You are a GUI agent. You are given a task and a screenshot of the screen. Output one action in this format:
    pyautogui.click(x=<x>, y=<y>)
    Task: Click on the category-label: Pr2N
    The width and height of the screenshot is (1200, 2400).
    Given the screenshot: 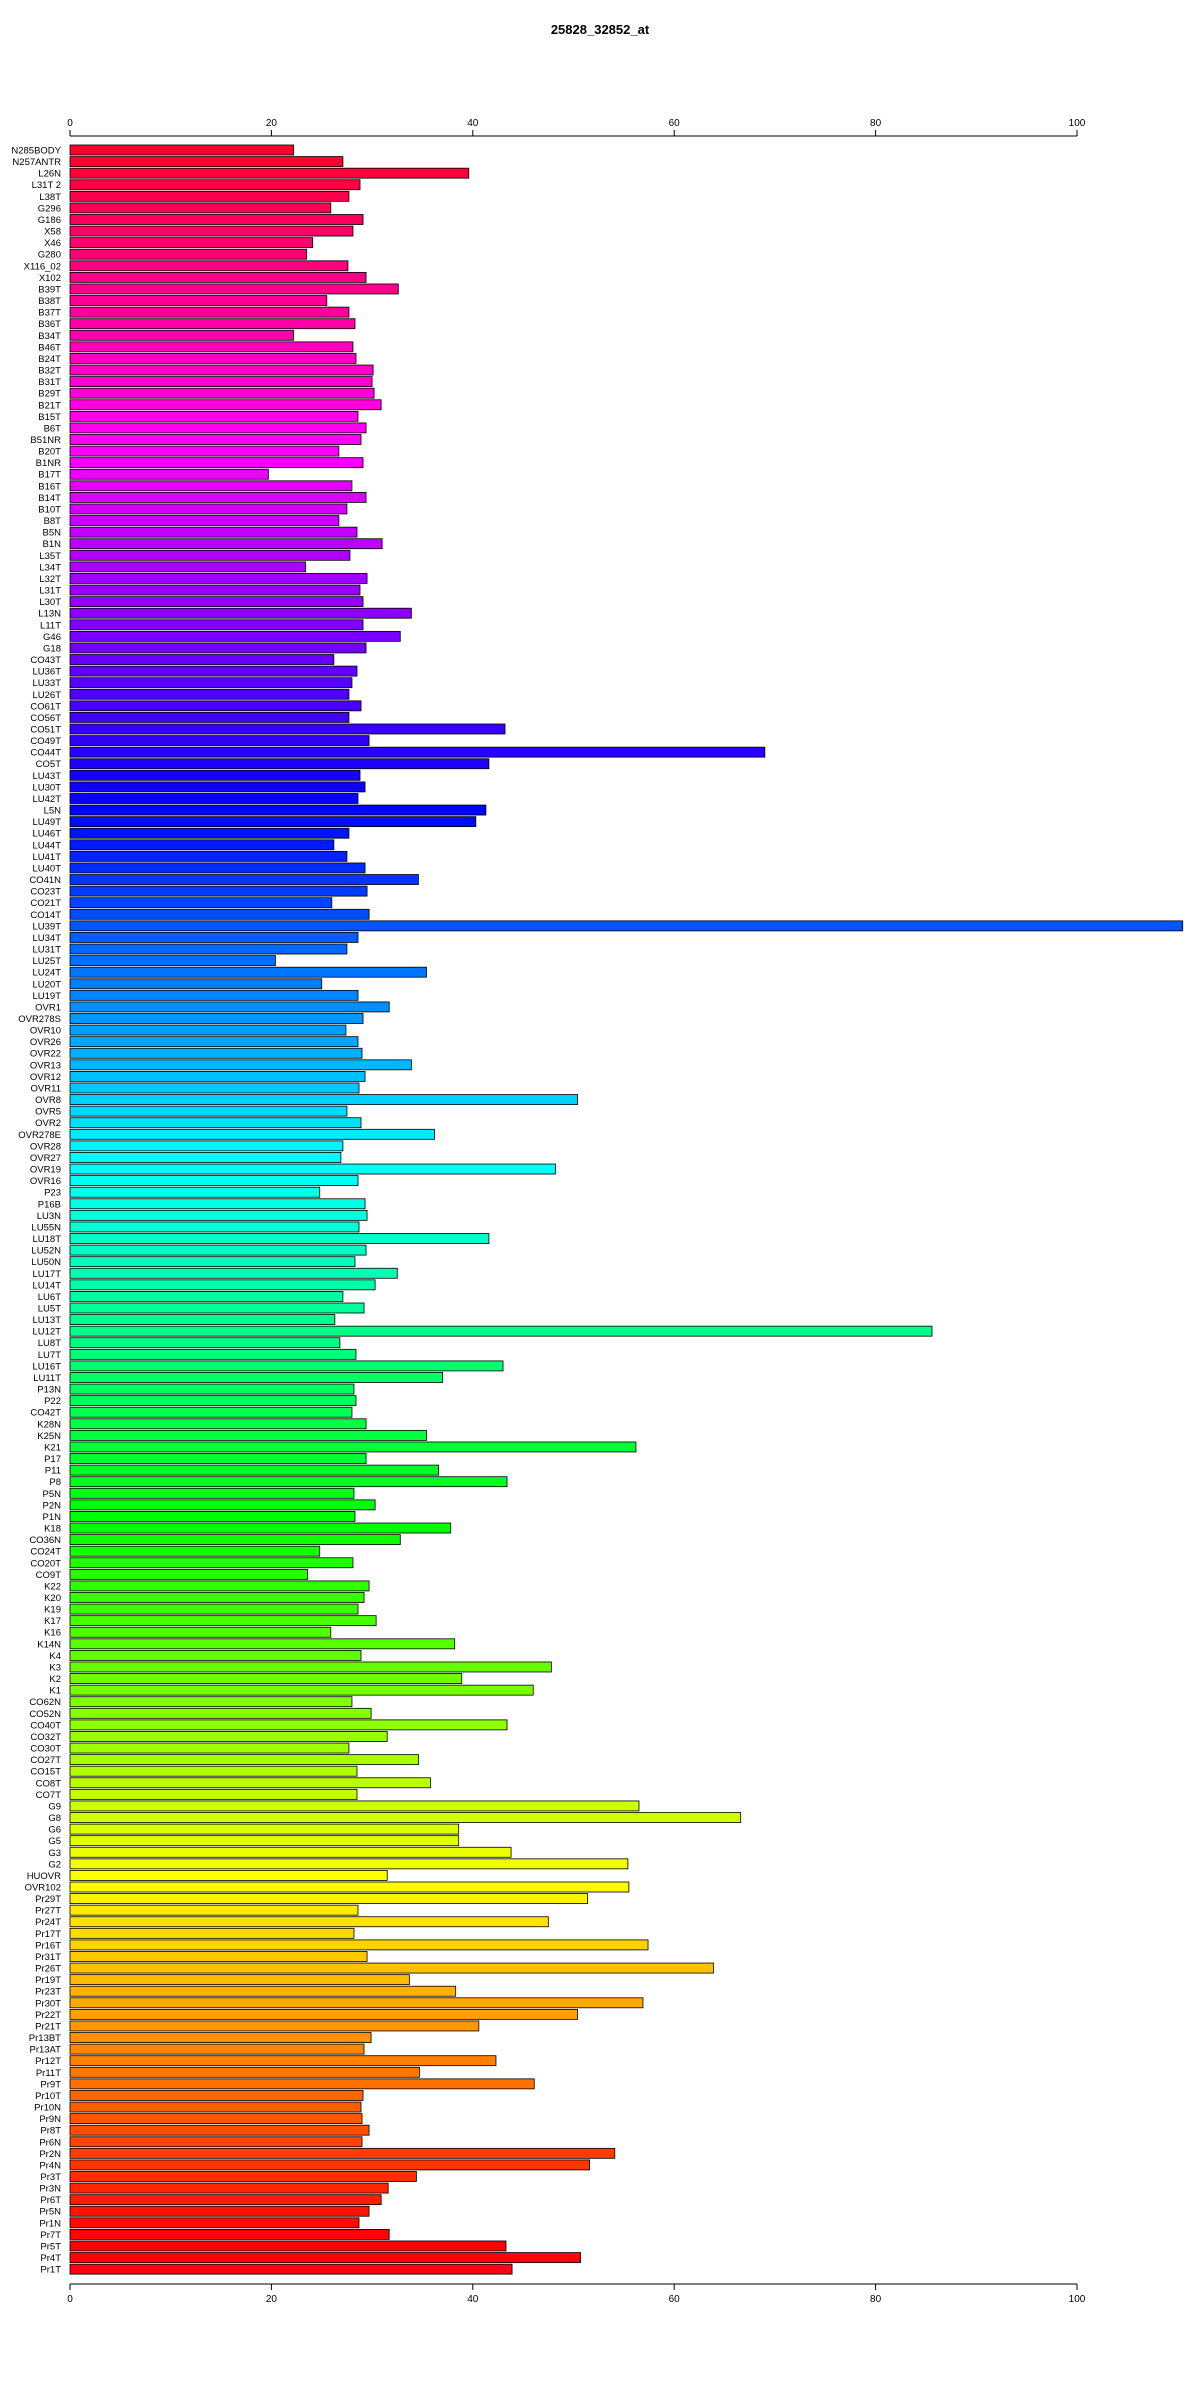 What is the action you would take?
    pyautogui.click(x=50, y=2154)
    